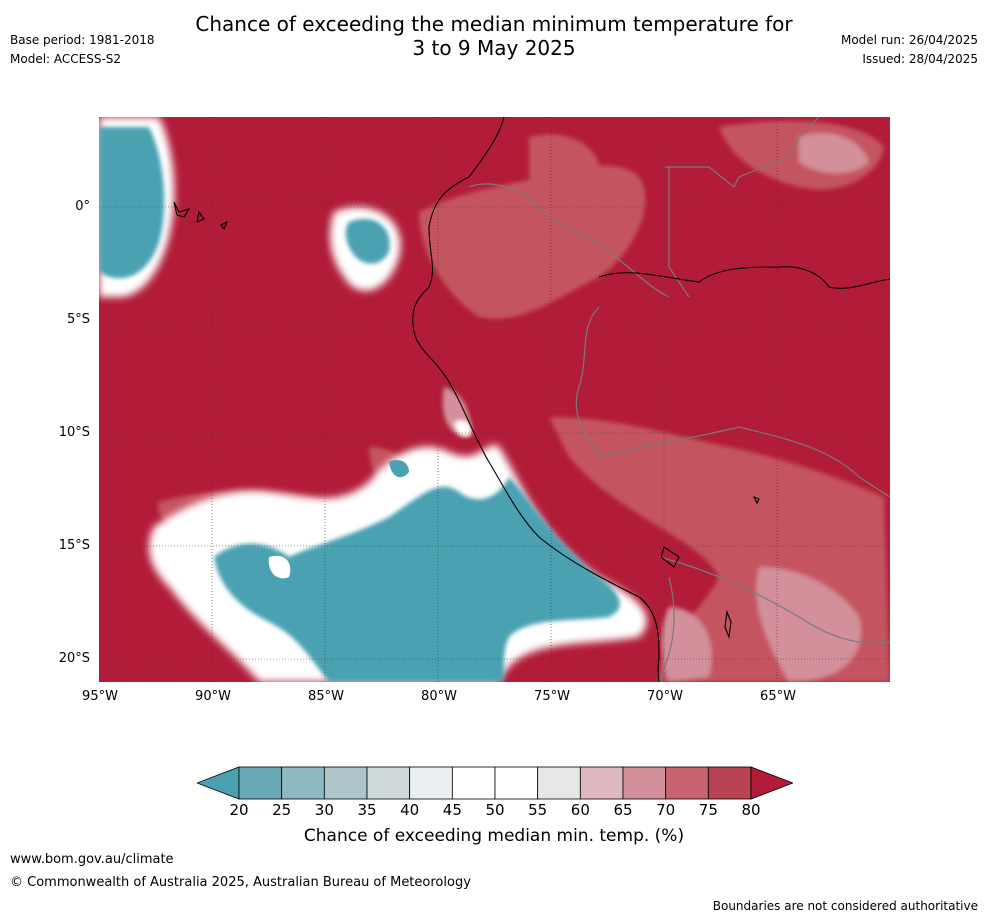 The width and height of the screenshot is (988, 919). I want to click on base-period-label: Base period: 1981-2018, so click(82, 40).